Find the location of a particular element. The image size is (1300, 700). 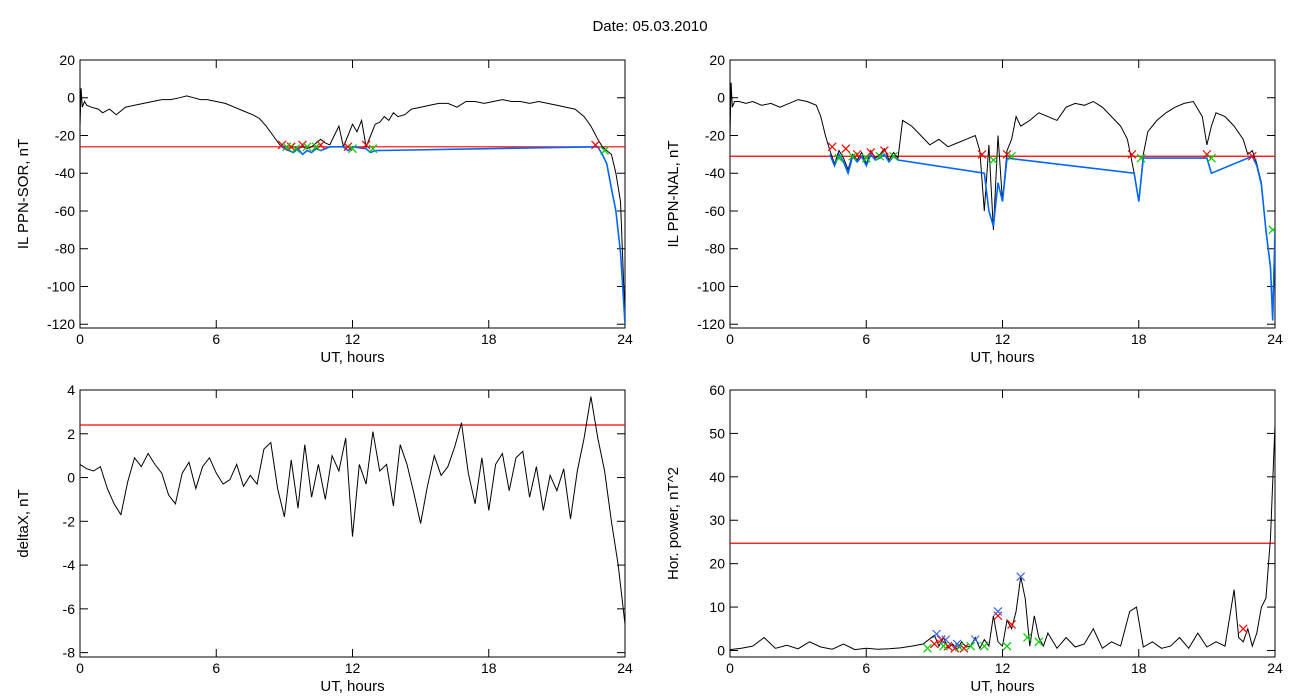

chart-2-plot-area is located at coordinates (352, 510).